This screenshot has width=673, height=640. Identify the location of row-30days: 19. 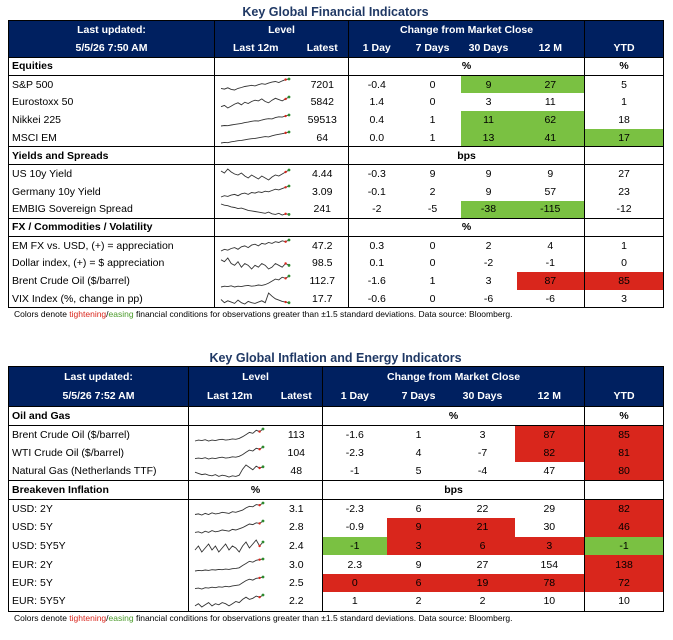
(482, 583).